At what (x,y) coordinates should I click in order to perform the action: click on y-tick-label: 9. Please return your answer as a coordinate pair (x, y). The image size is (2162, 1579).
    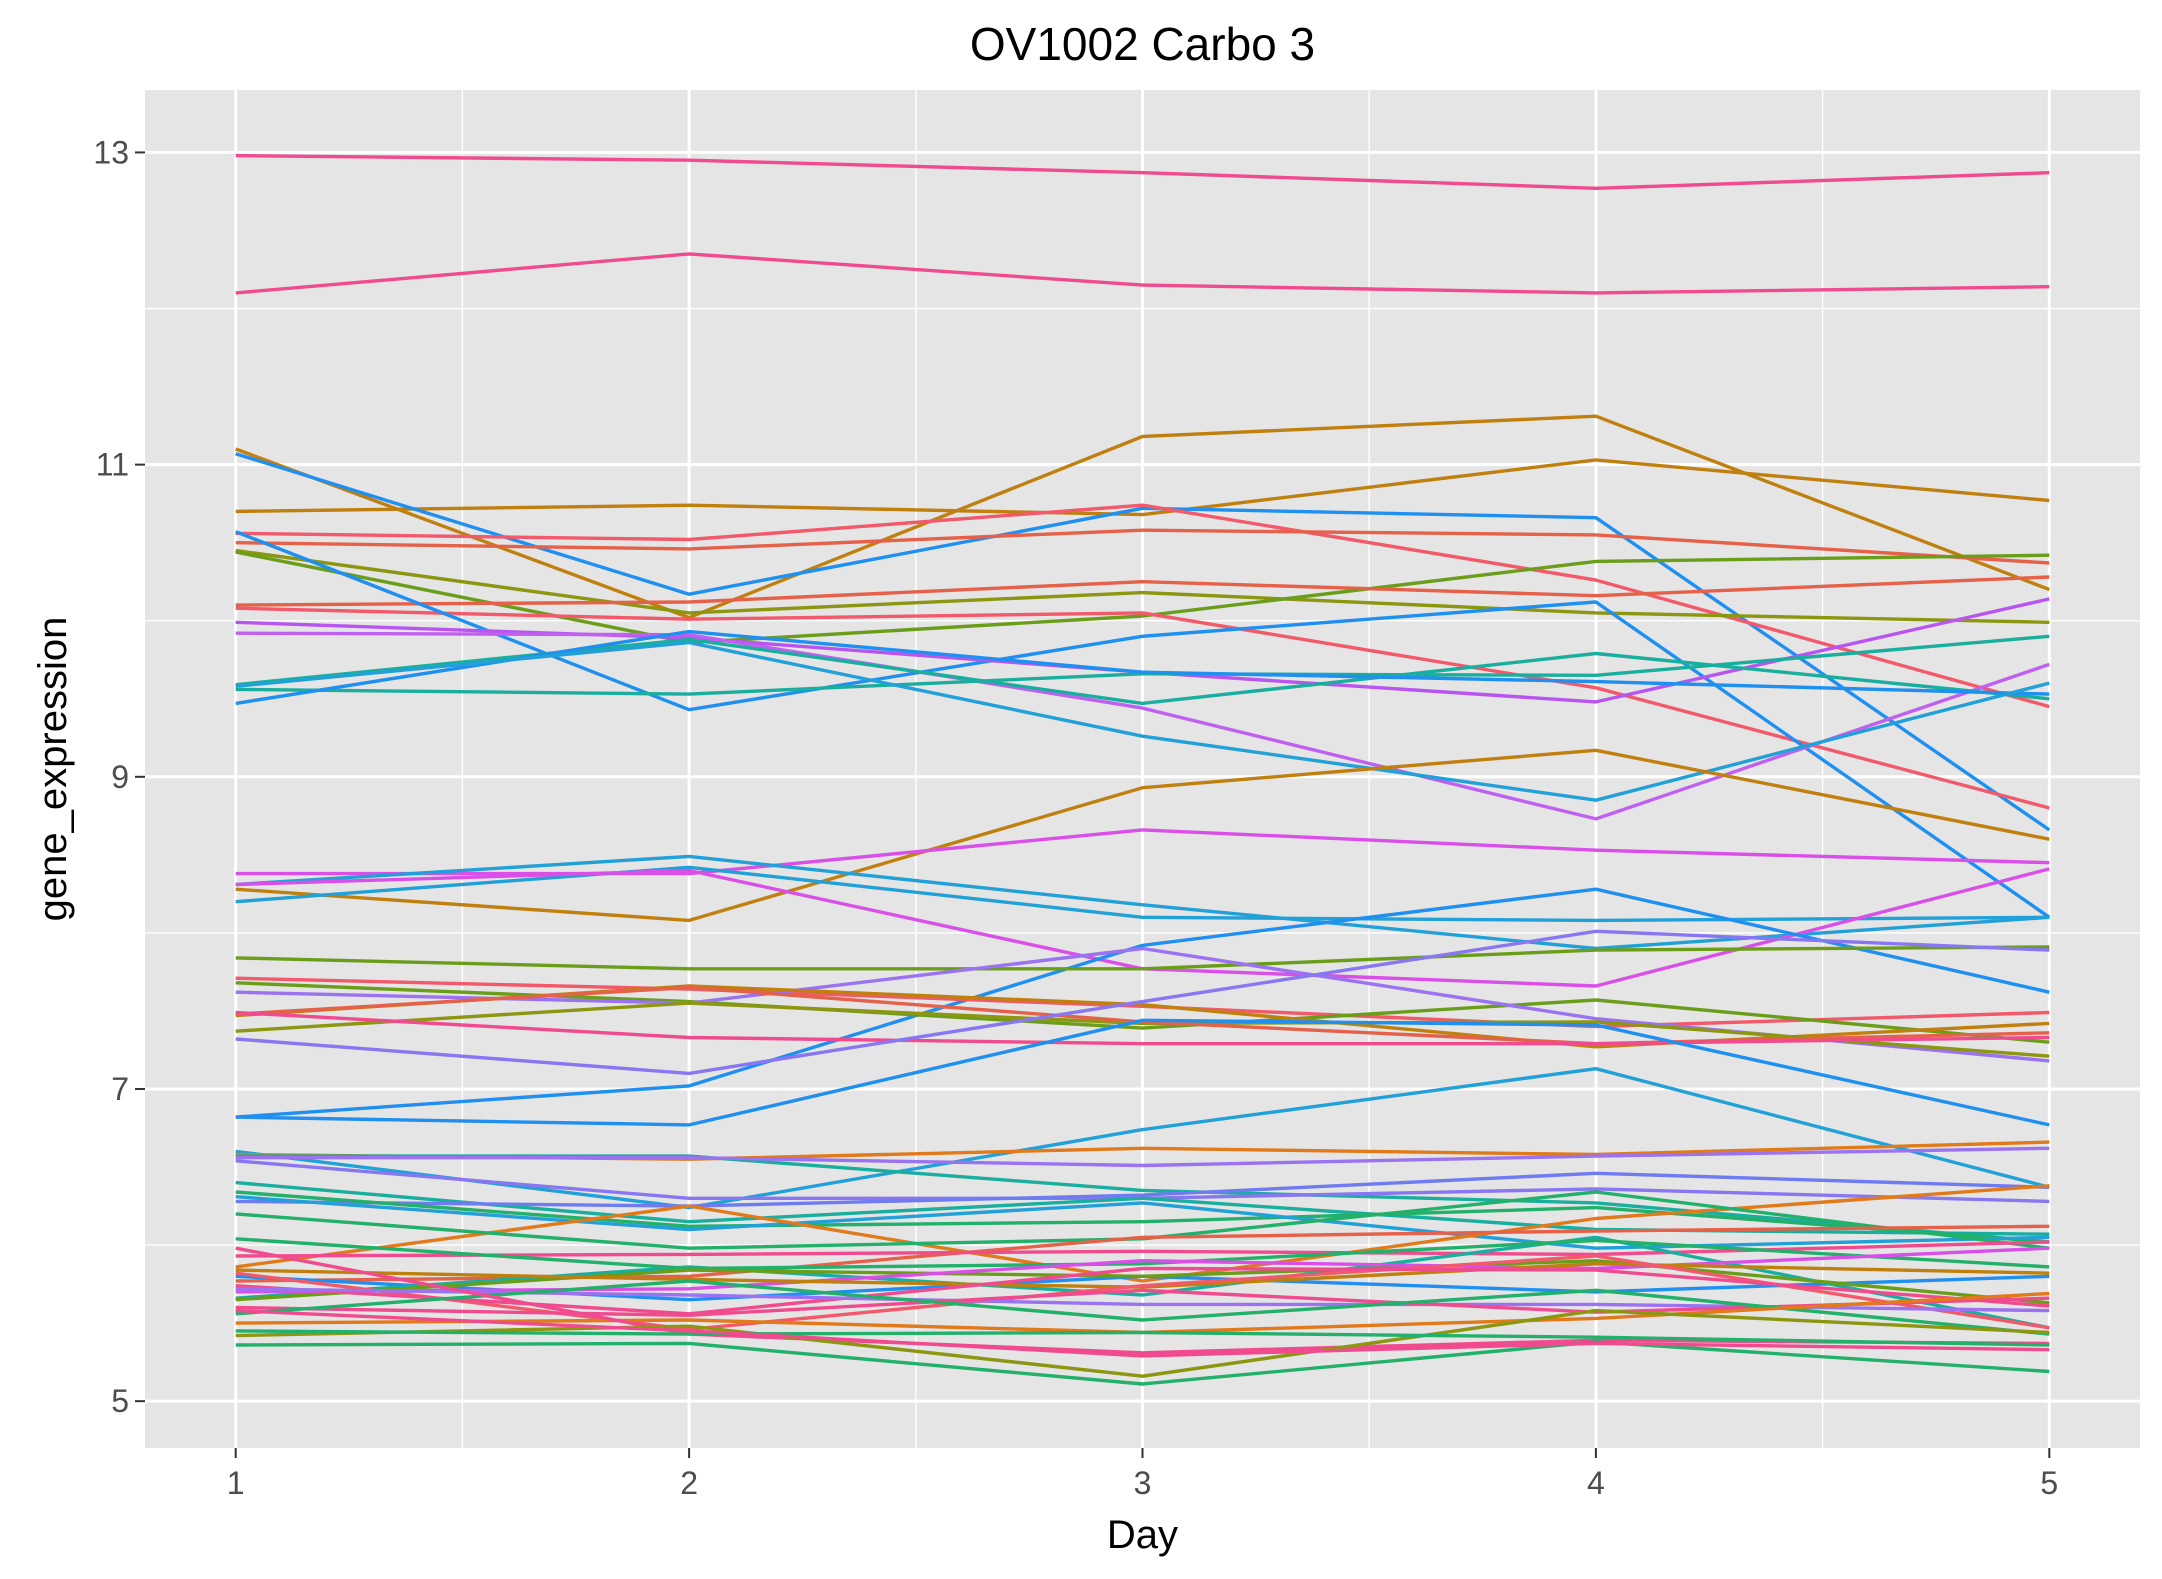
    Looking at the image, I should click on (120, 777).